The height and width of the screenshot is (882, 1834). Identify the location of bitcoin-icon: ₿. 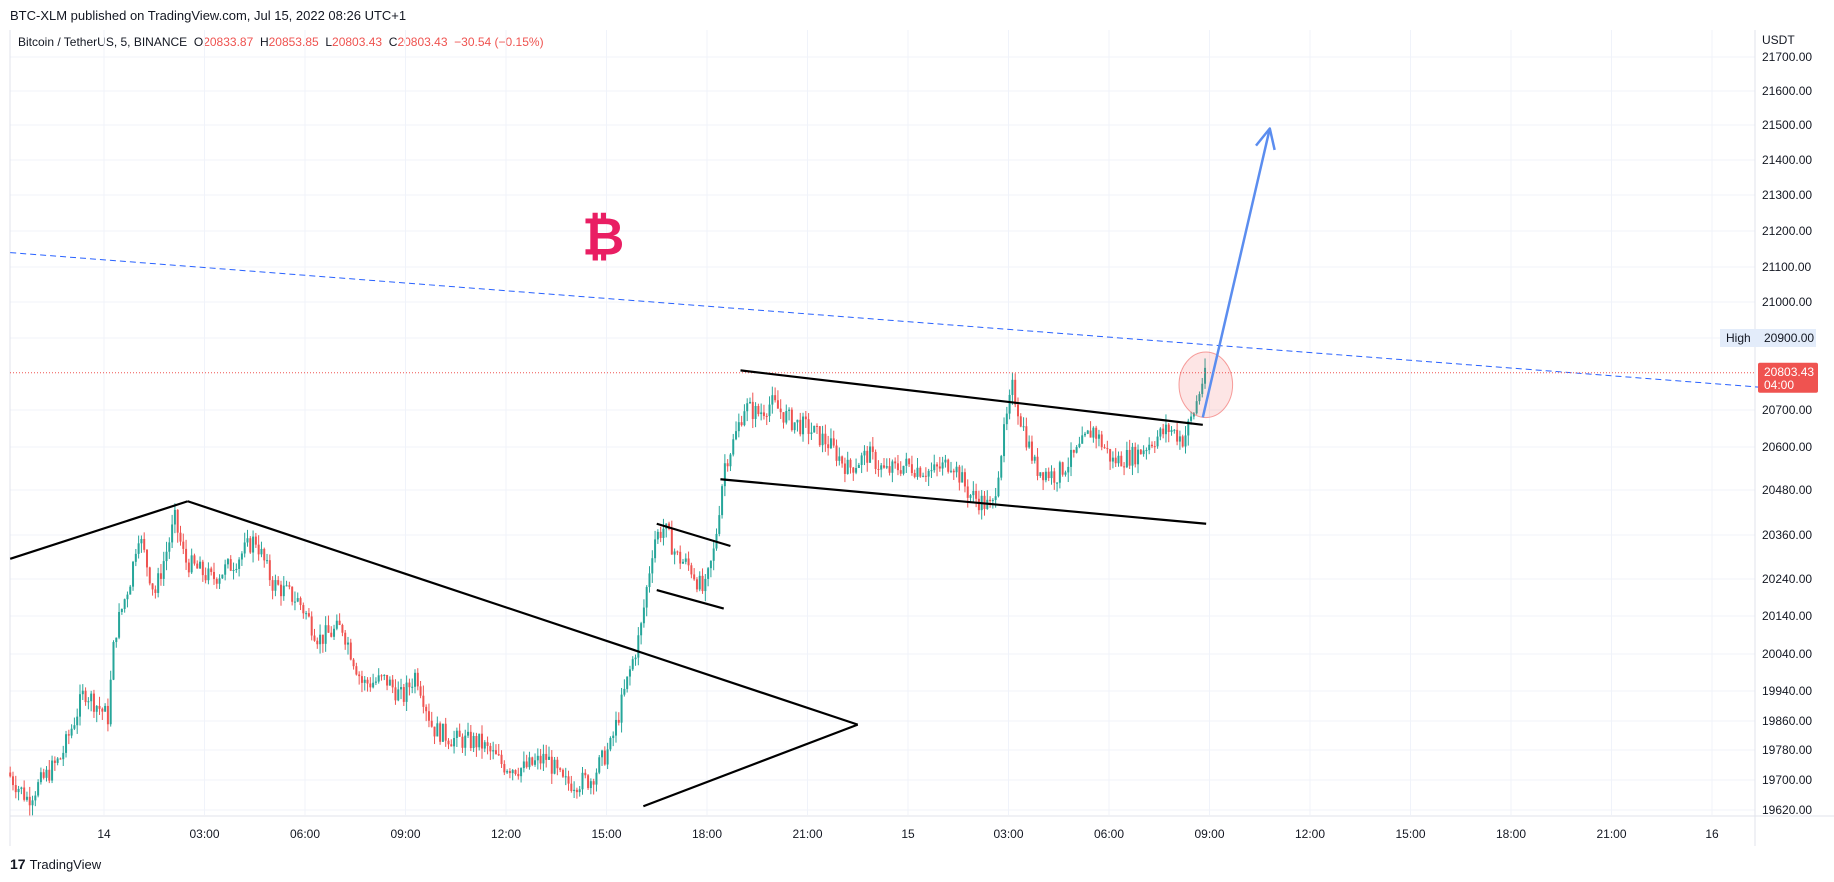
(603, 238).